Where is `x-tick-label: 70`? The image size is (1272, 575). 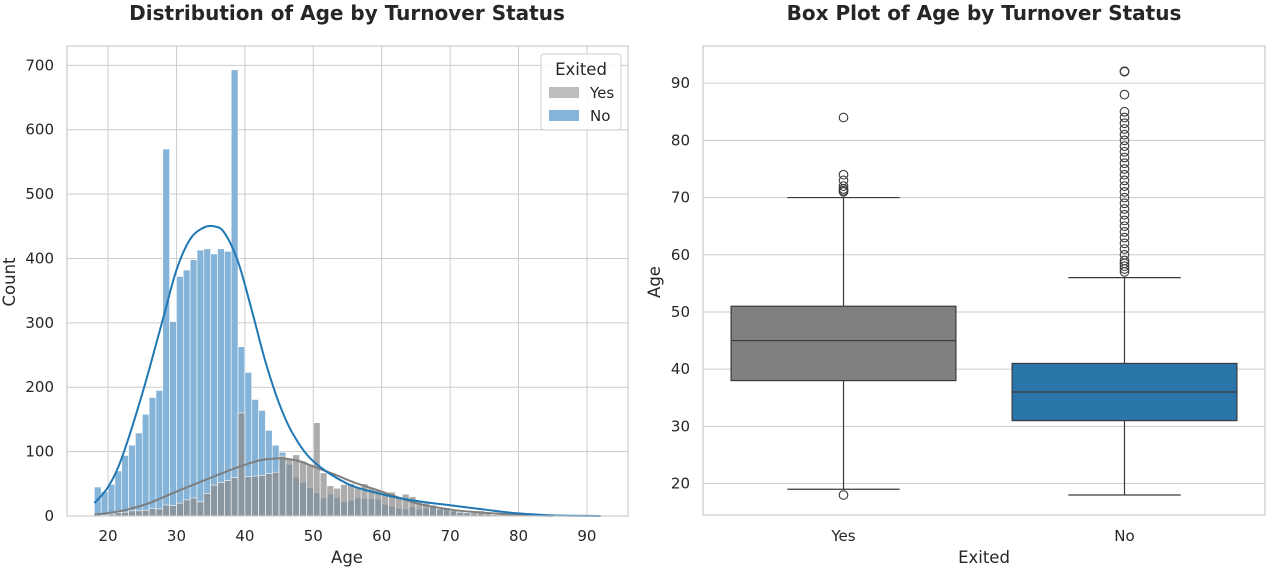
x-tick-label: 70 is located at coordinates (450, 536).